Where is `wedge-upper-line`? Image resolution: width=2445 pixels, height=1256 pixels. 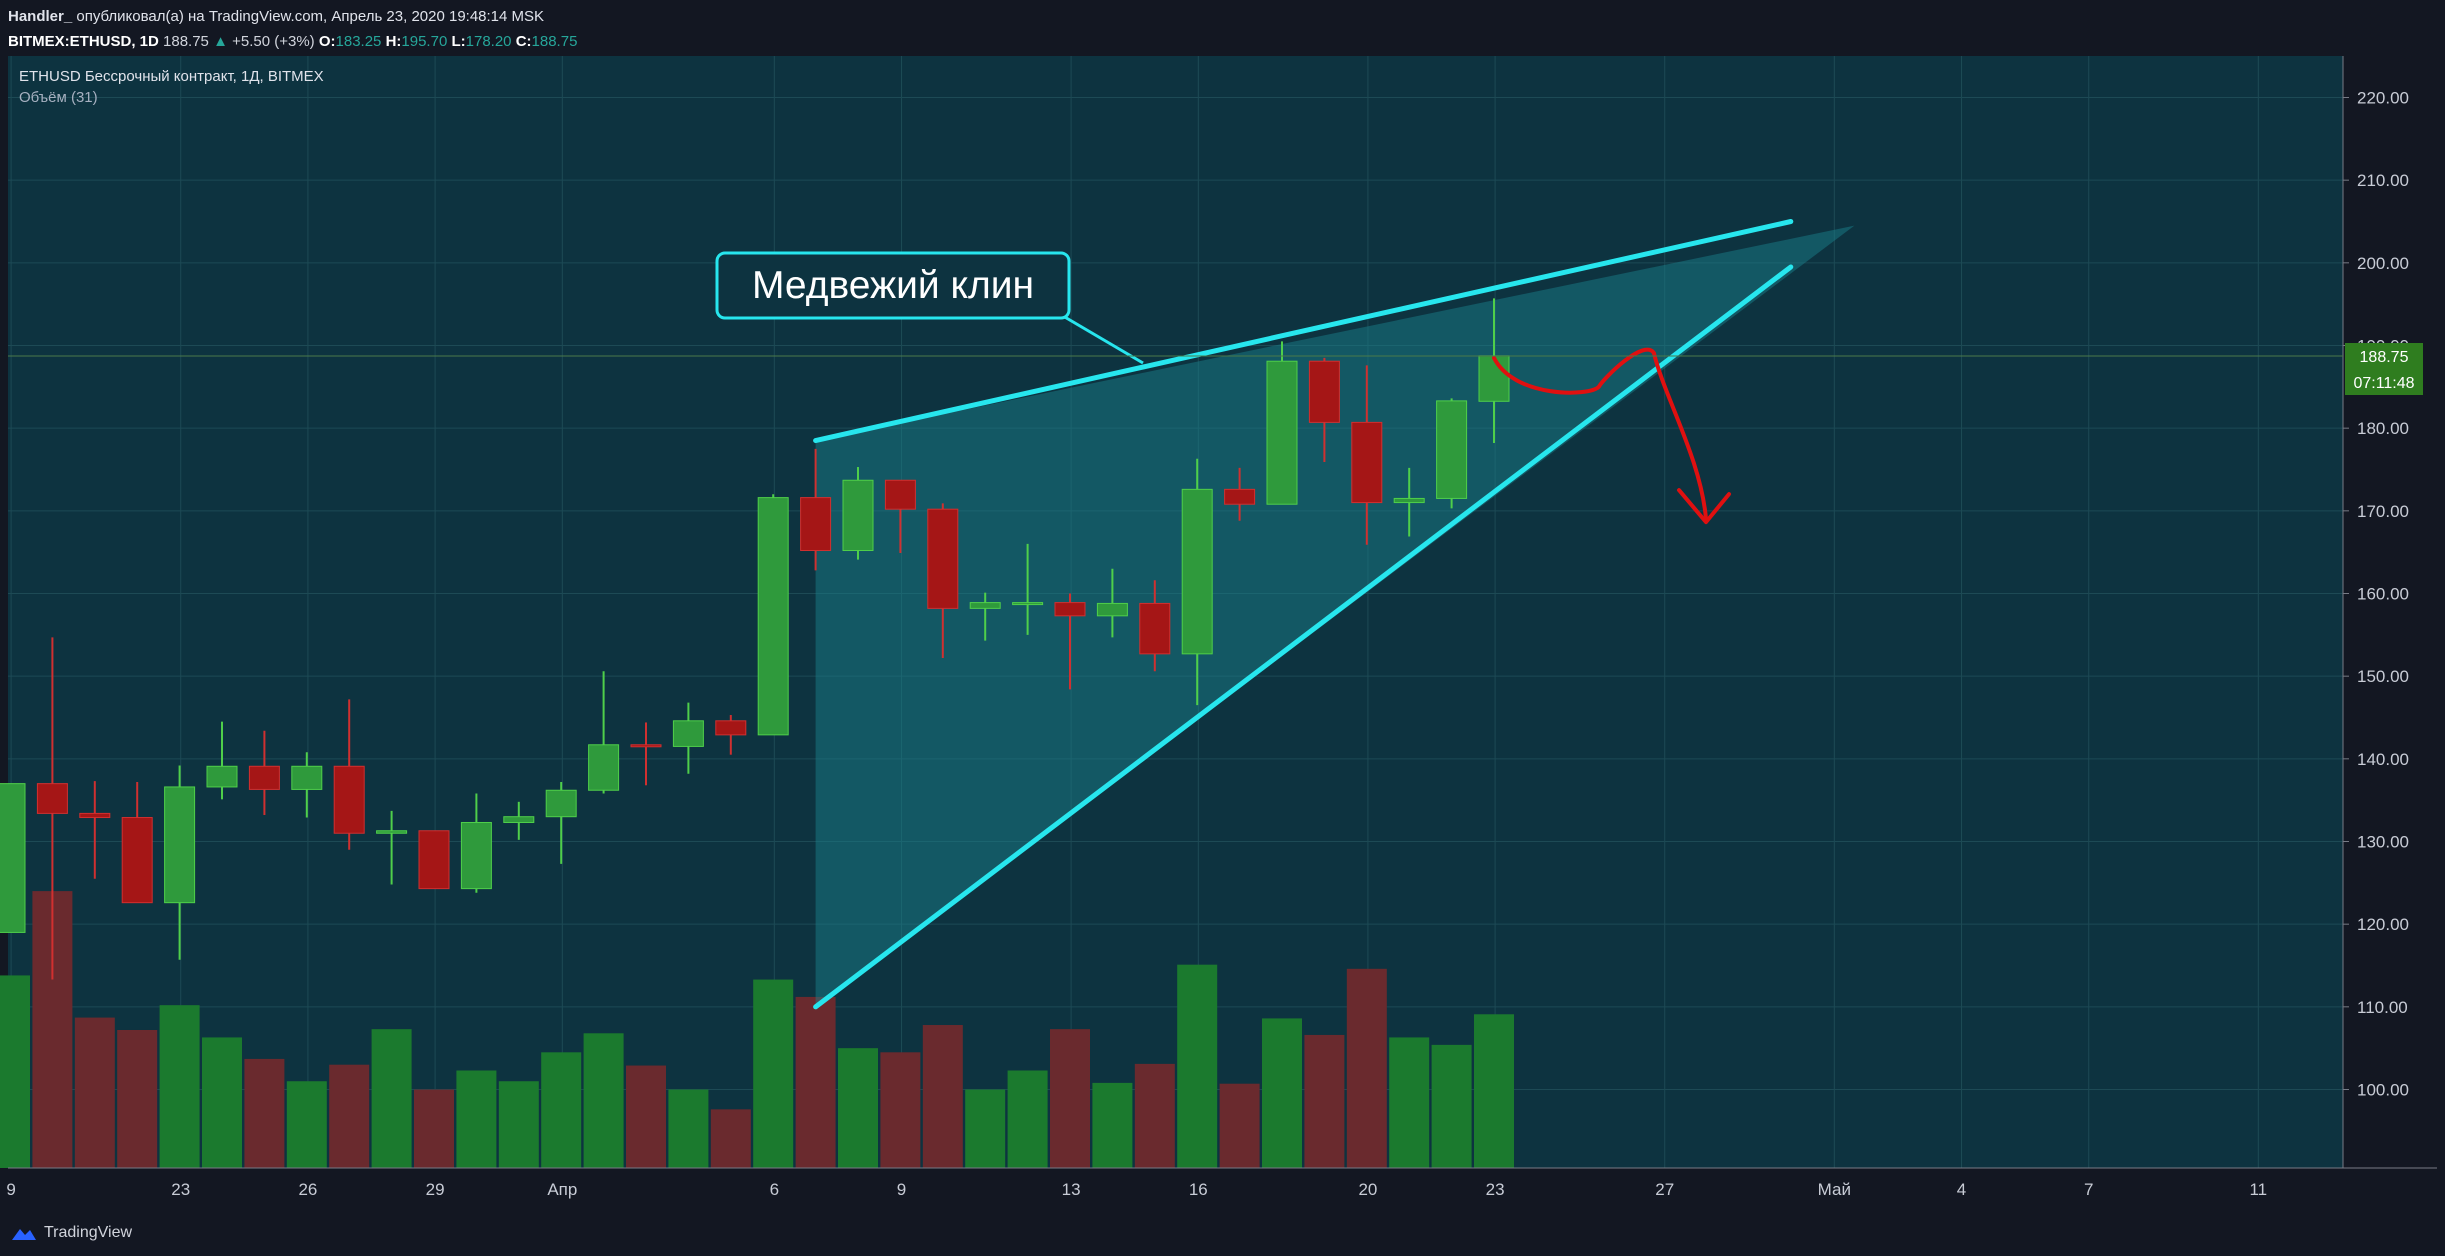
wedge-upper-line is located at coordinates (1303, 331).